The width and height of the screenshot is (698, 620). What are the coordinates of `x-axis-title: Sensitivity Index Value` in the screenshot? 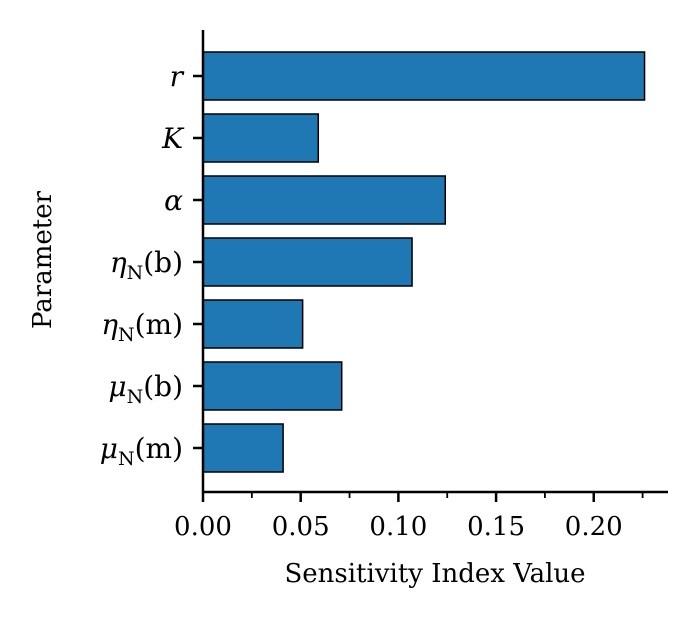 It's located at (434, 574).